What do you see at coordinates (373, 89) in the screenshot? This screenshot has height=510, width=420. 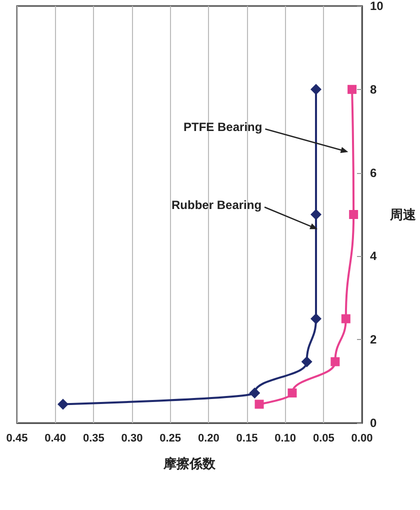 I see `y-tick-label: 8` at bounding box center [373, 89].